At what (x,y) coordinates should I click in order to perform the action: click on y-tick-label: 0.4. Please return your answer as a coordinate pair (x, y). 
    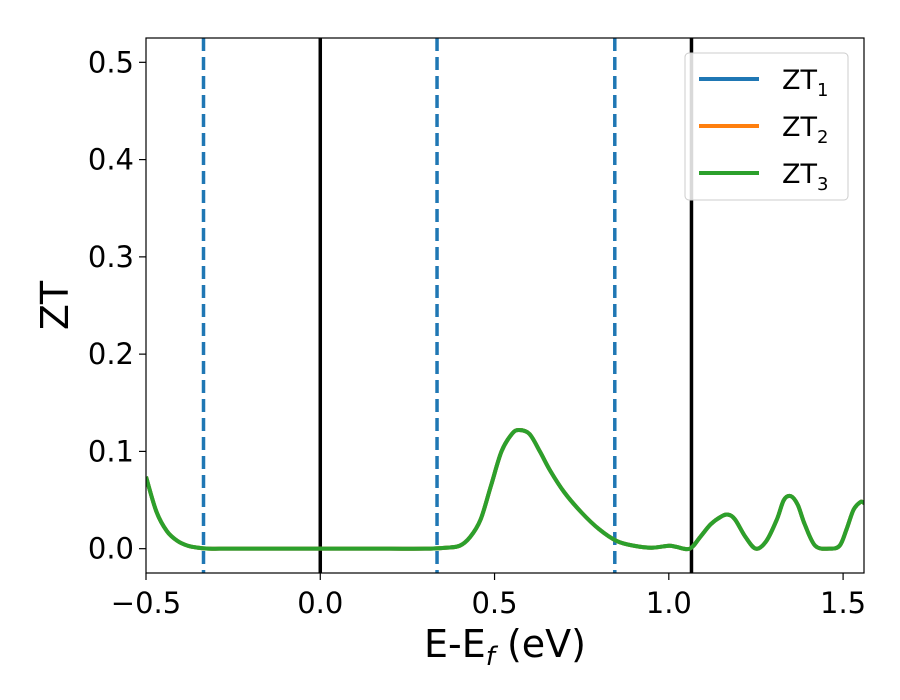
    Looking at the image, I should click on (111, 160).